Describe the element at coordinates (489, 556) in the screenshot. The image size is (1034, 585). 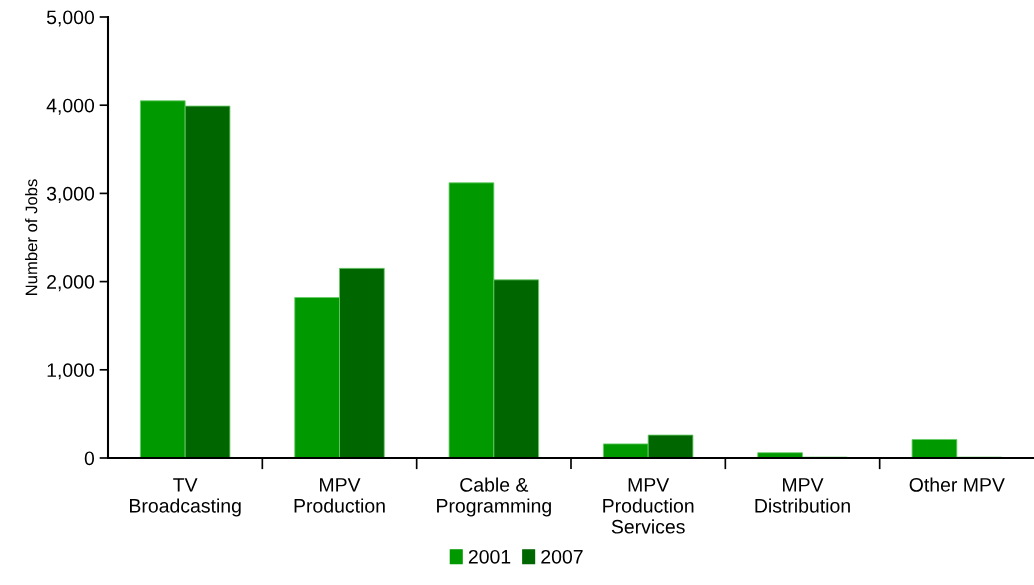
I see `legend-label: 2001` at that location.